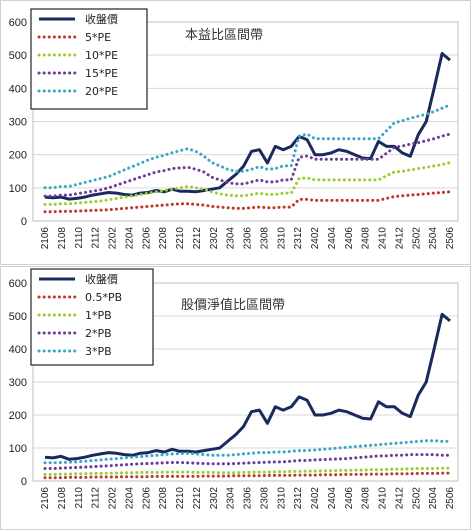 This screenshot has width=471, height=531. I want to click on chart-title: 本益比區間帶, so click(224, 35).